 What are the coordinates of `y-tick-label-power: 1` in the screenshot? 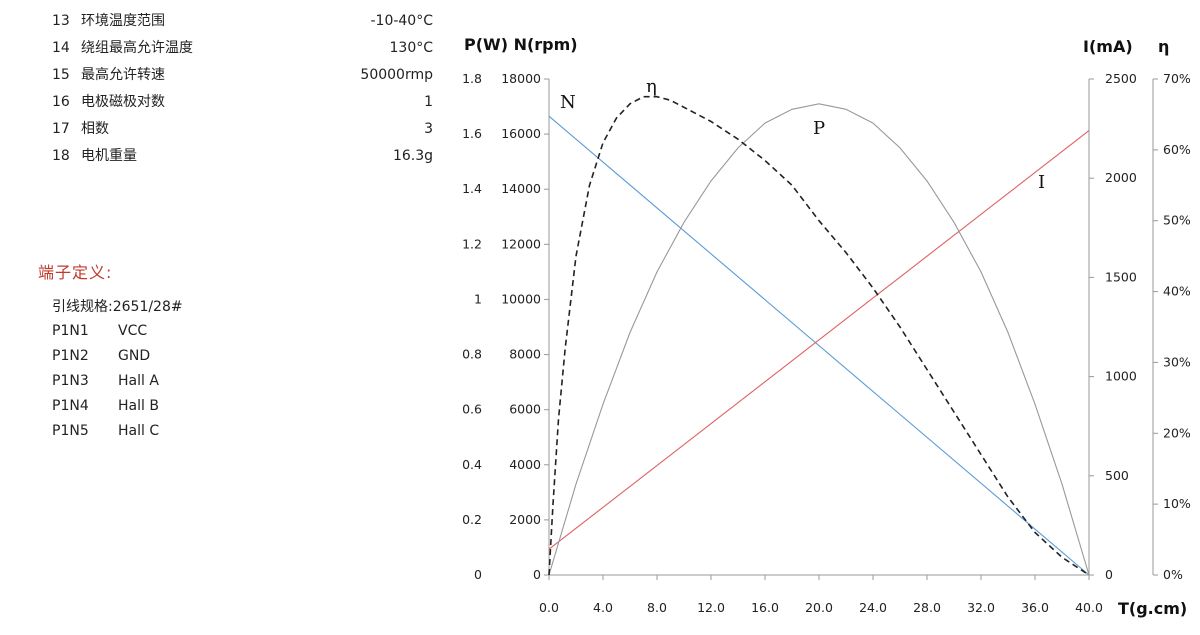 It's located at (478, 298).